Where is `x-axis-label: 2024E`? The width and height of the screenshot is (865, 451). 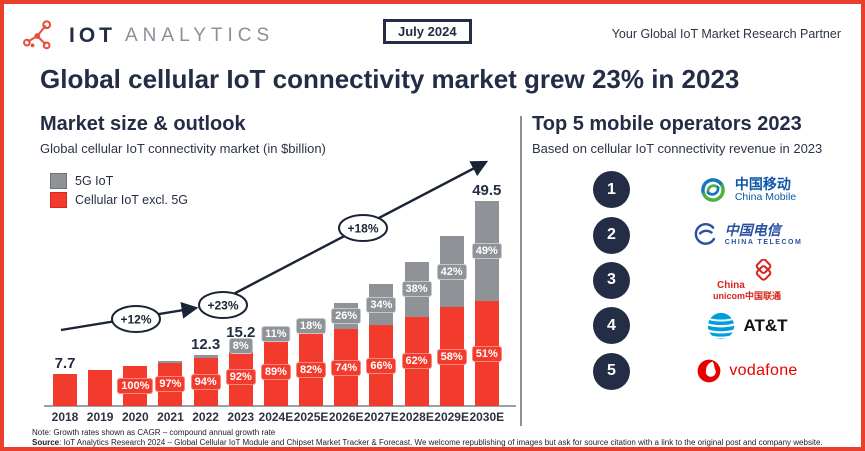 x-axis-label: 2024E is located at coordinates (276, 417).